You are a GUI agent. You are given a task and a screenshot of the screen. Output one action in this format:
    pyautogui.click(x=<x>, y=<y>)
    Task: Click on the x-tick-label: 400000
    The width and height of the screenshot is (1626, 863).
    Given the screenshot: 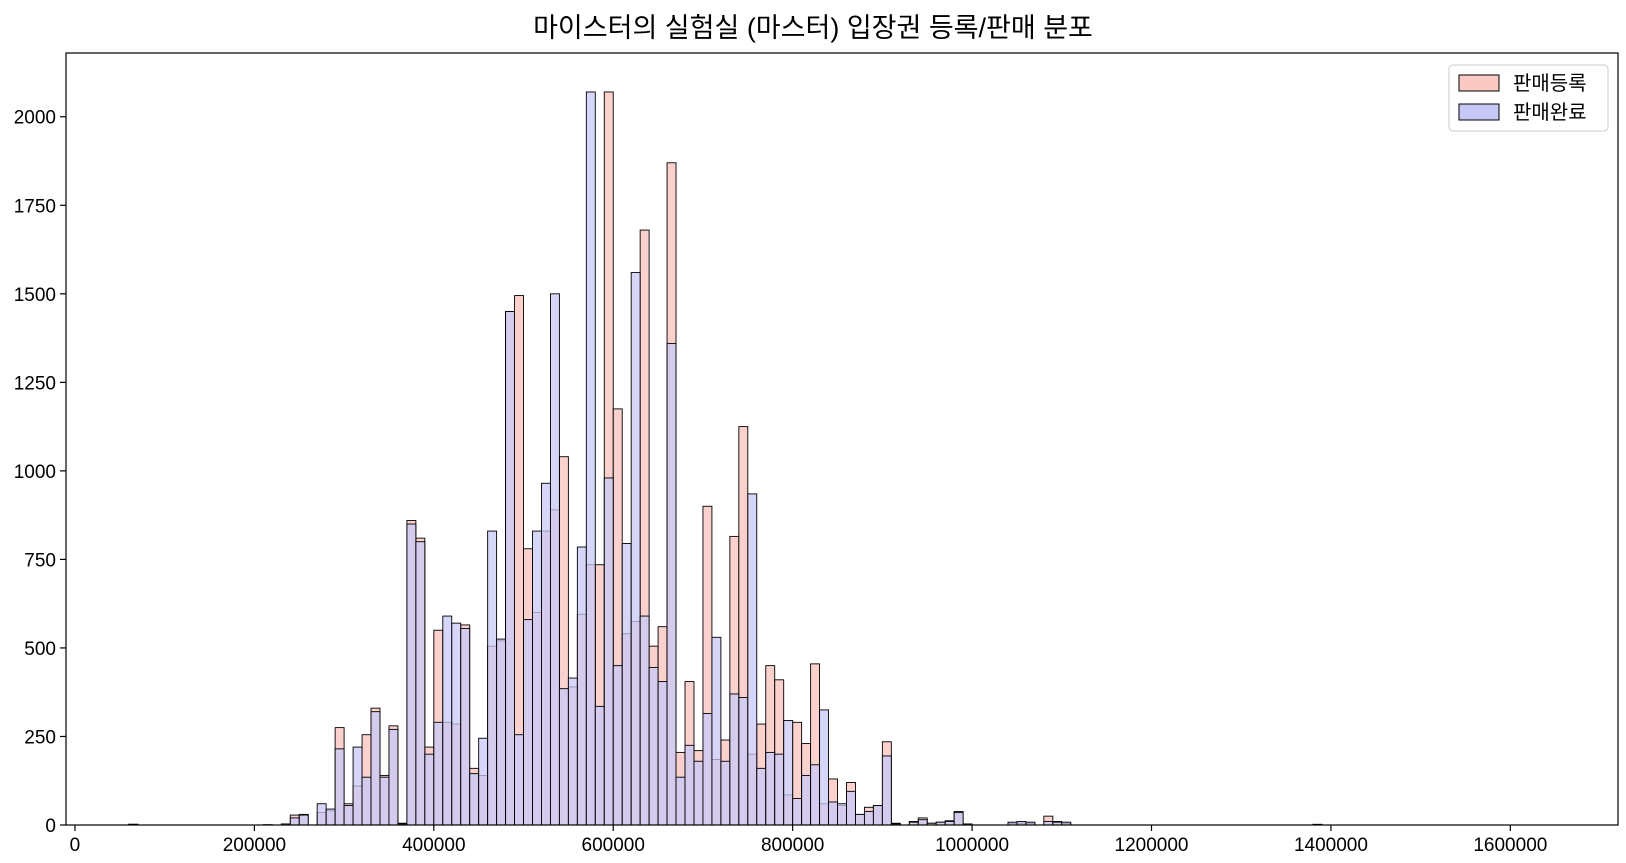 What is the action you would take?
    pyautogui.click(x=433, y=845)
    